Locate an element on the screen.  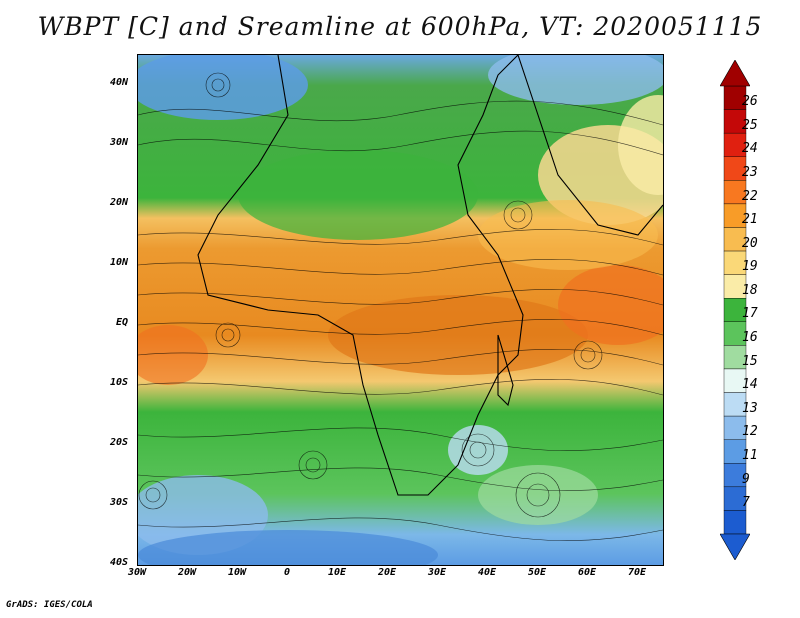
colorbar-label: 11 is located at coordinates (750, 455).